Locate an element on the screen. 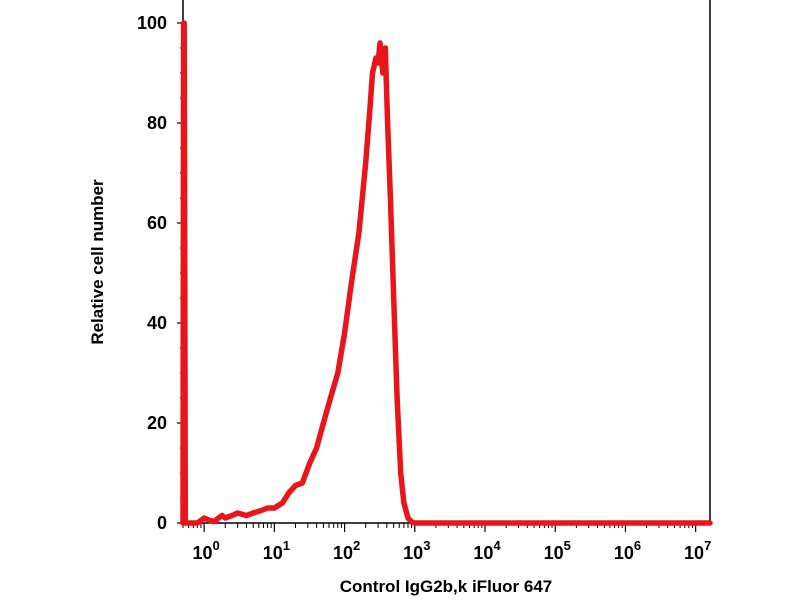 This screenshot has height=600, width=800. x-tick-label: 10² is located at coordinates (346, 550).